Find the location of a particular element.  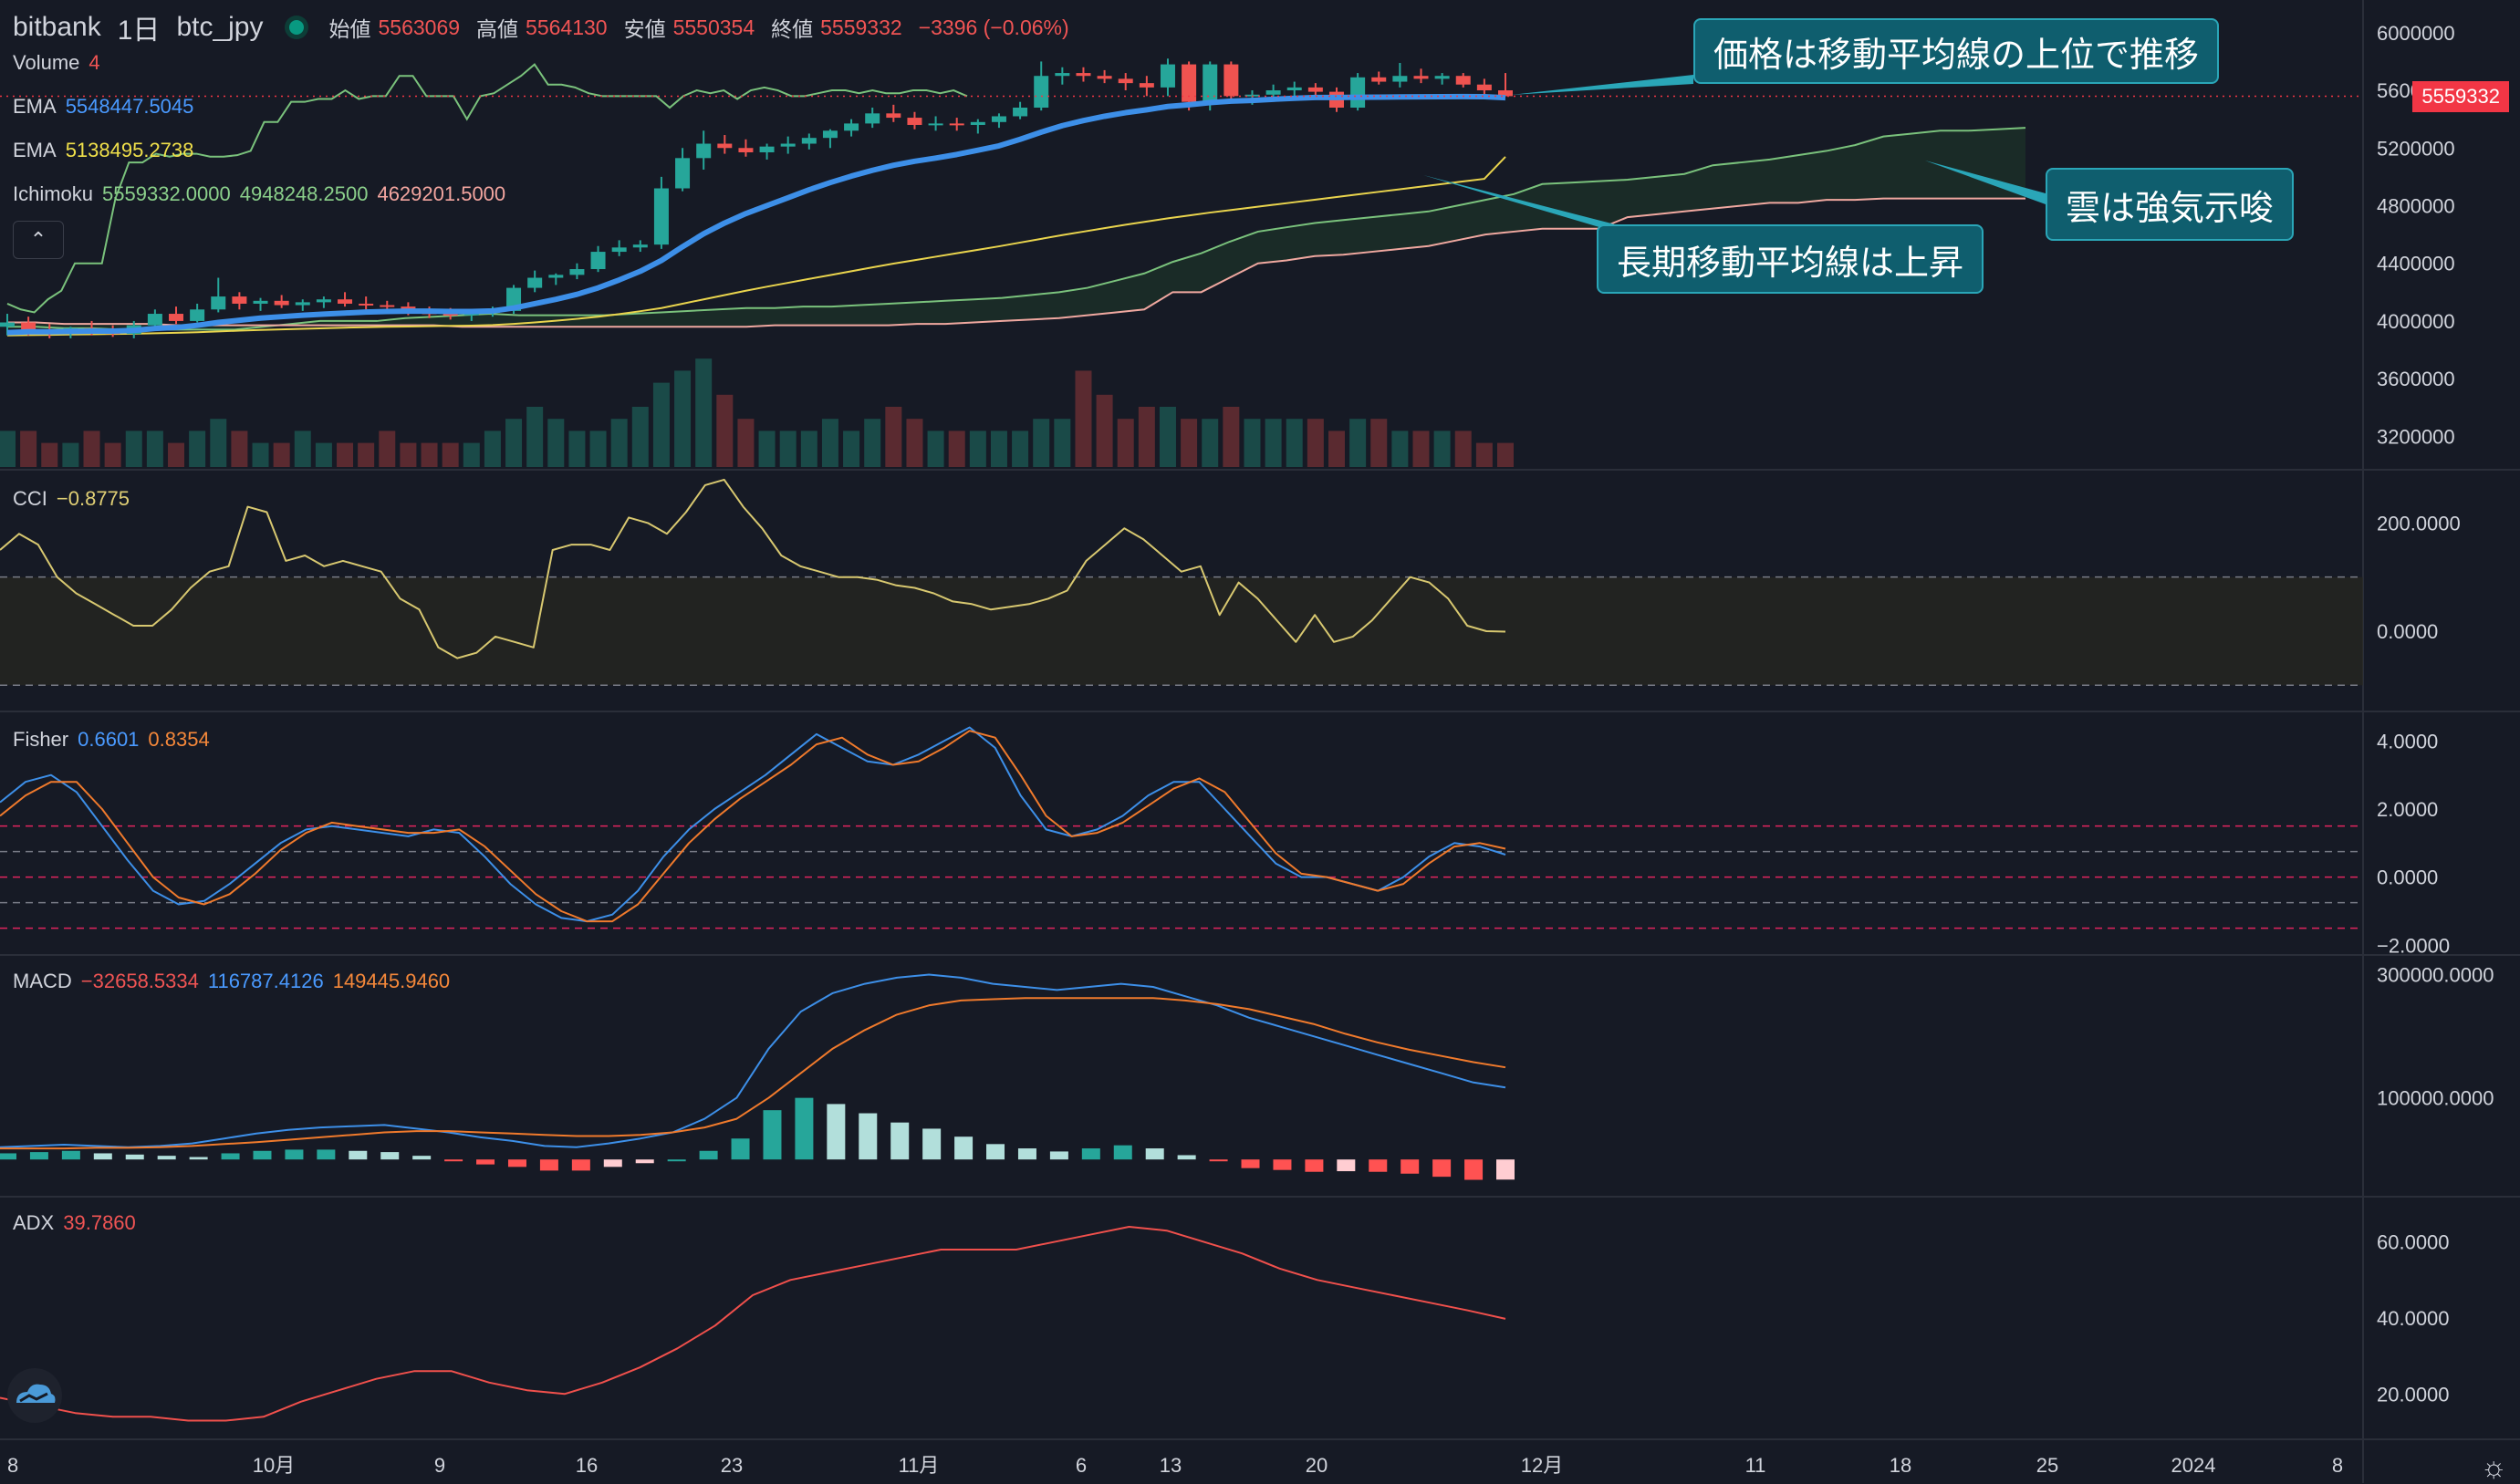

price-y-tick: 5200000 is located at coordinates (2416, 149).